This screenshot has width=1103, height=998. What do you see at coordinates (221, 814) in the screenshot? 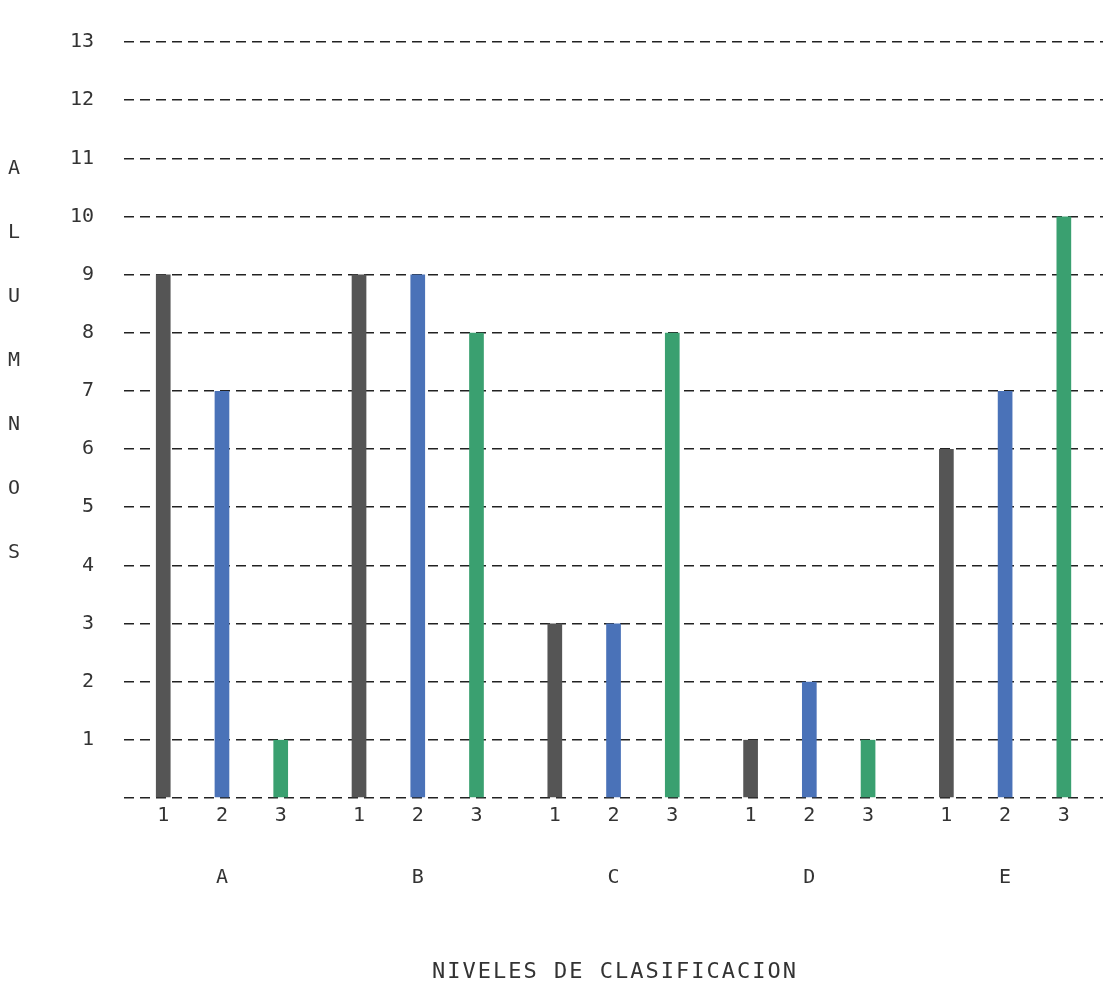
I see `series-label: 2` at bounding box center [221, 814].